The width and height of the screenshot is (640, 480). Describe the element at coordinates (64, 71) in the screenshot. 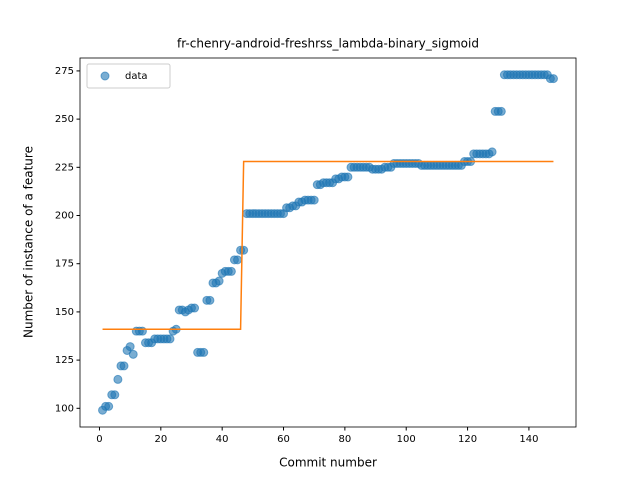

I see `y-tick-label: 275` at that location.